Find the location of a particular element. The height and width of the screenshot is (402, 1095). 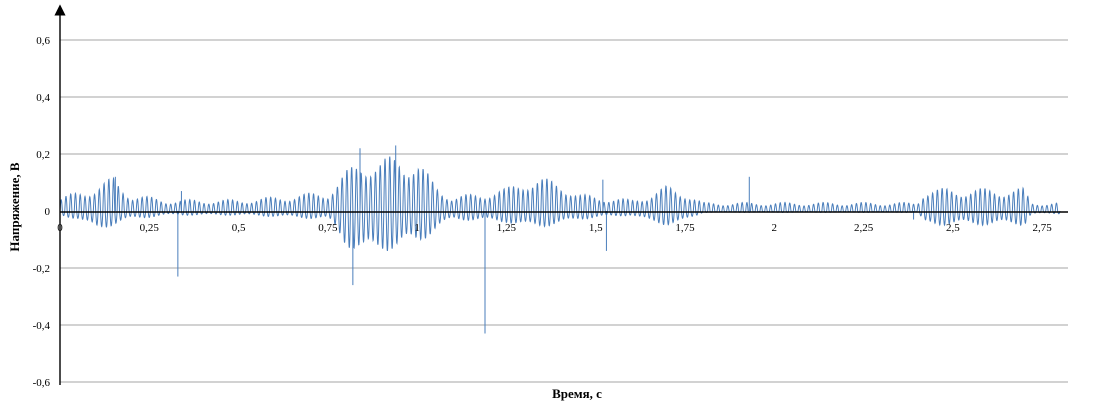

x-tick-label: 2,25 is located at coordinates (864, 228).